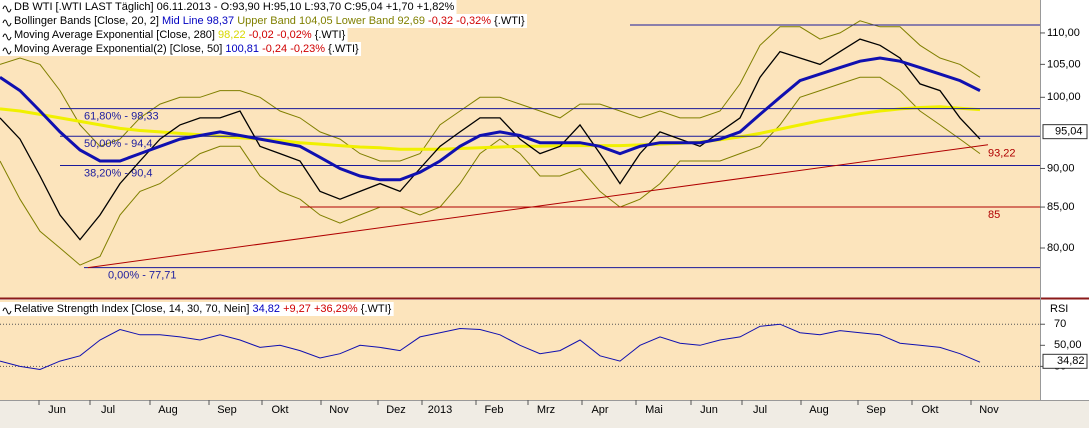 This screenshot has height=433, width=1089. Describe the element at coordinates (1002, 154) in the screenshot. I see `trendline-label: 93,22` at that location.